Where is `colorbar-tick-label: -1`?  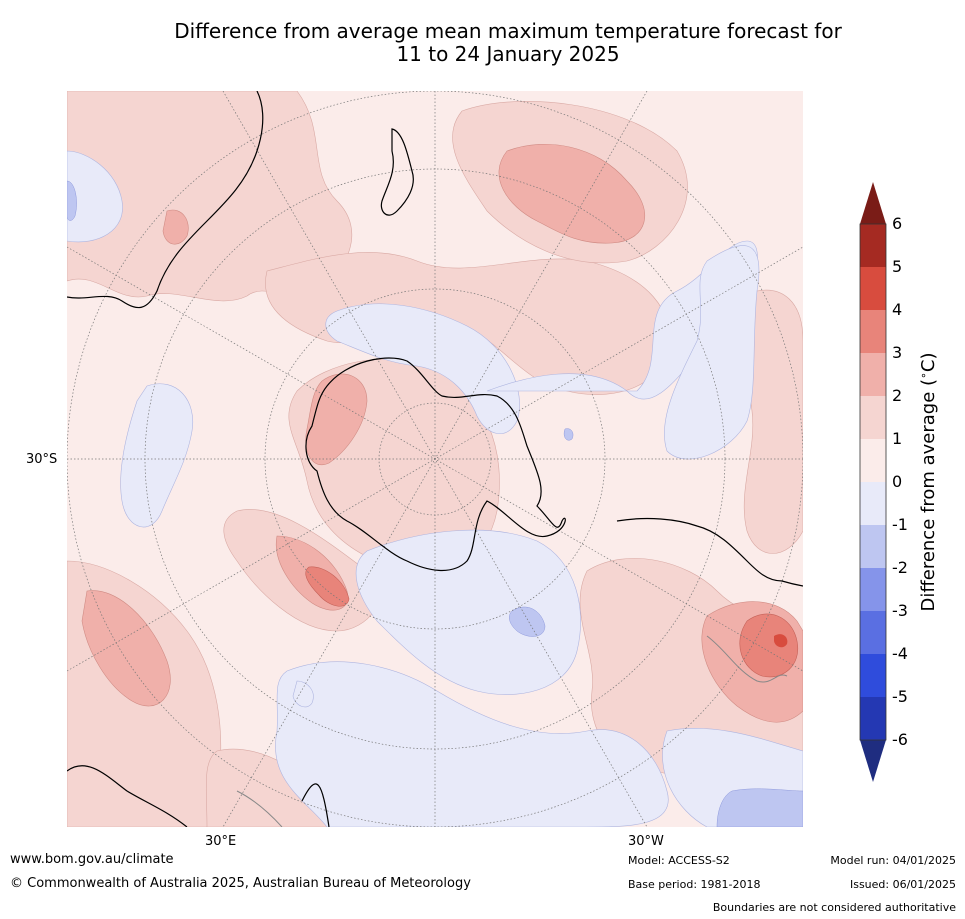
colorbar-tick-label: -1 is located at coordinates (900, 524).